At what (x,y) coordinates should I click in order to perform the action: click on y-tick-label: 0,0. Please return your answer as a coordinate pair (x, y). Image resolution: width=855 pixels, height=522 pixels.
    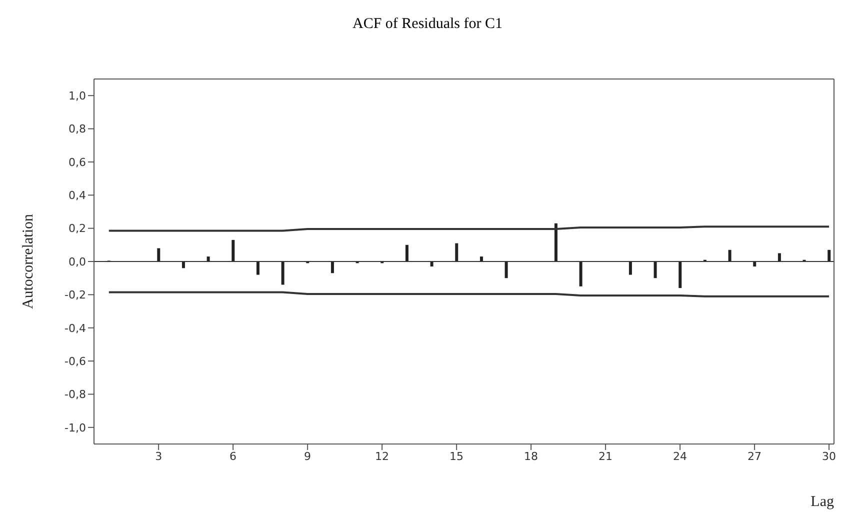
    Looking at the image, I should click on (77, 261).